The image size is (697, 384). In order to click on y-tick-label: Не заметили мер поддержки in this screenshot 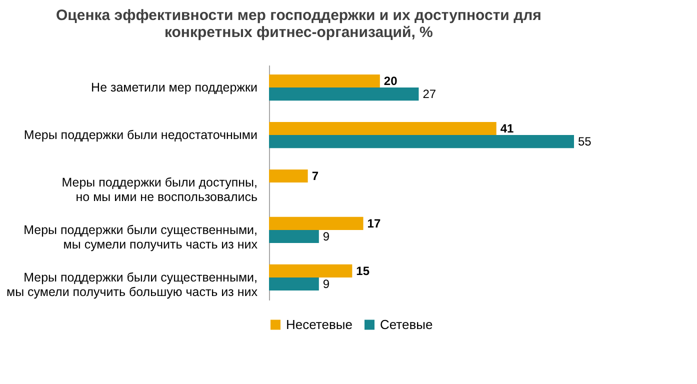, I will do `click(174, 87)`.